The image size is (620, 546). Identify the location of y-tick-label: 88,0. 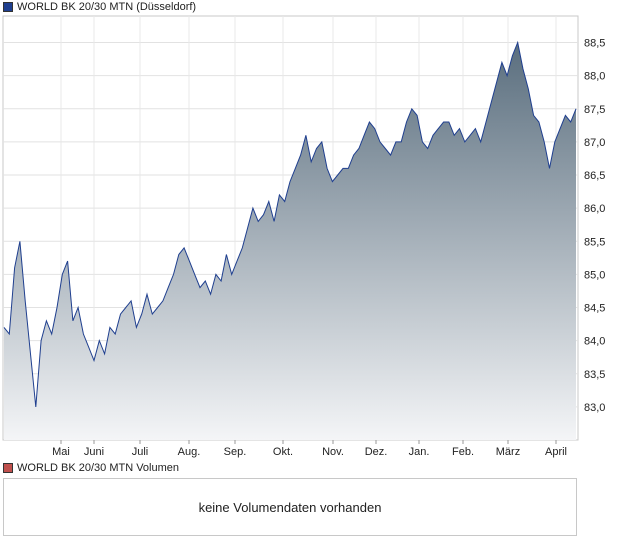
(594, 77).